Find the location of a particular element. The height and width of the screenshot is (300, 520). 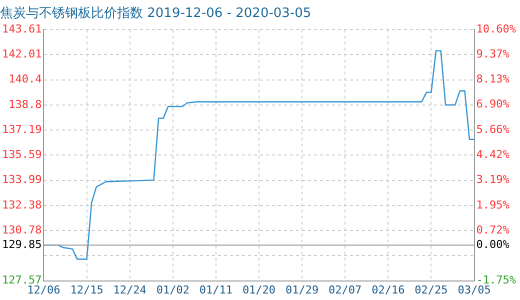

y2-tick-label: 6.90% is located at coordinates (493, 104).